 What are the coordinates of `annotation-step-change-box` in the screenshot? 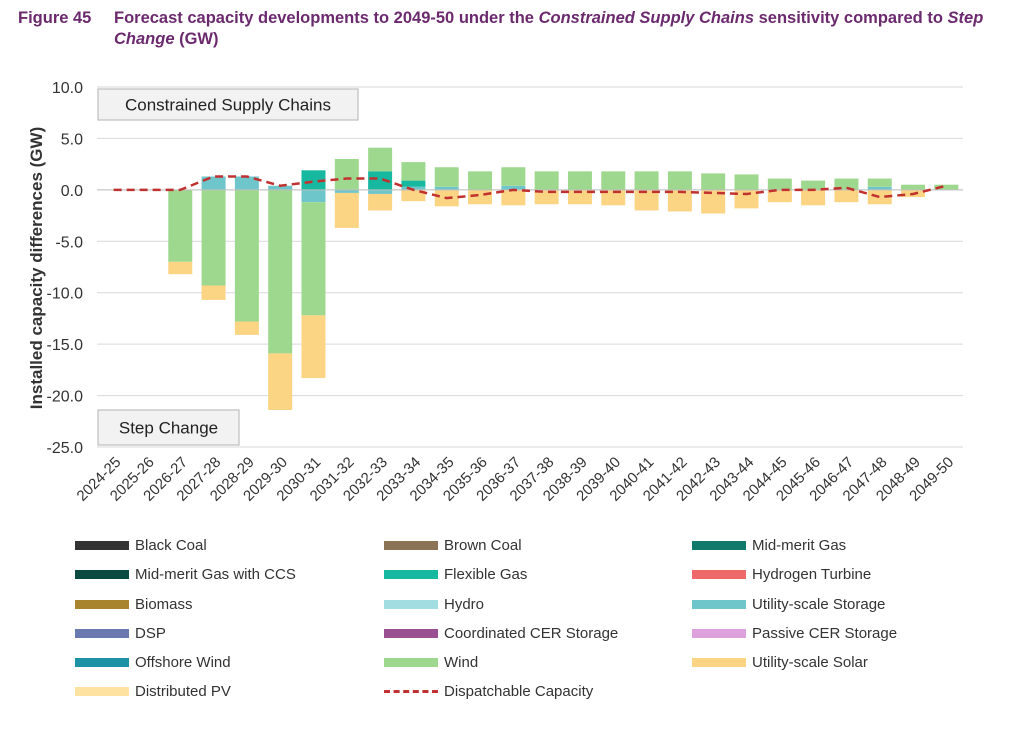 It's located at (168, 427).